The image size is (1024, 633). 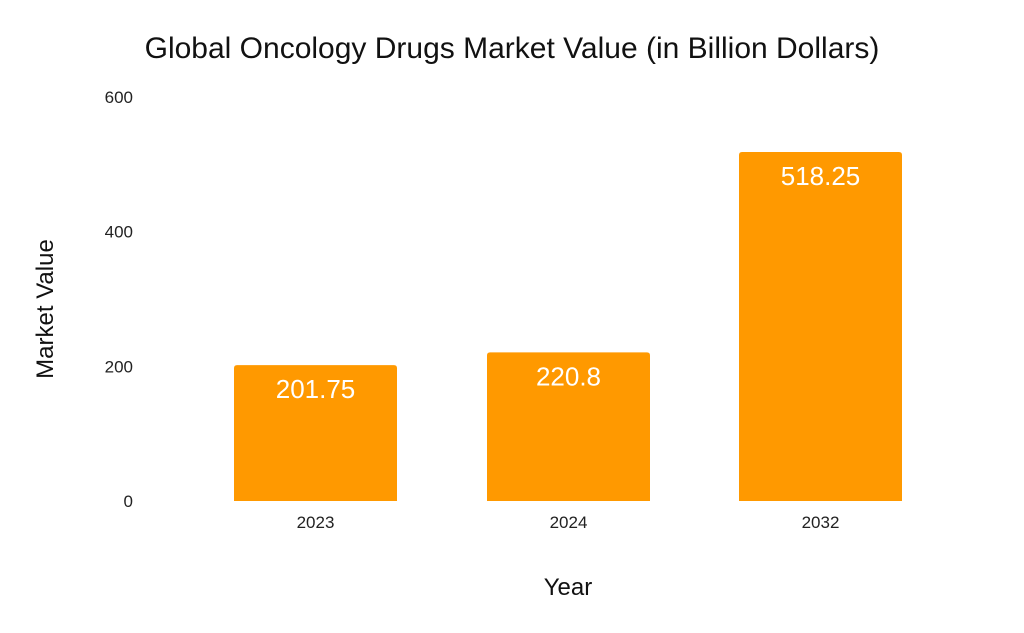 What do you see at coordinates (568, 376) in the screenshot?
I see `data-label: 220.8` at bounding box center [568, 376].